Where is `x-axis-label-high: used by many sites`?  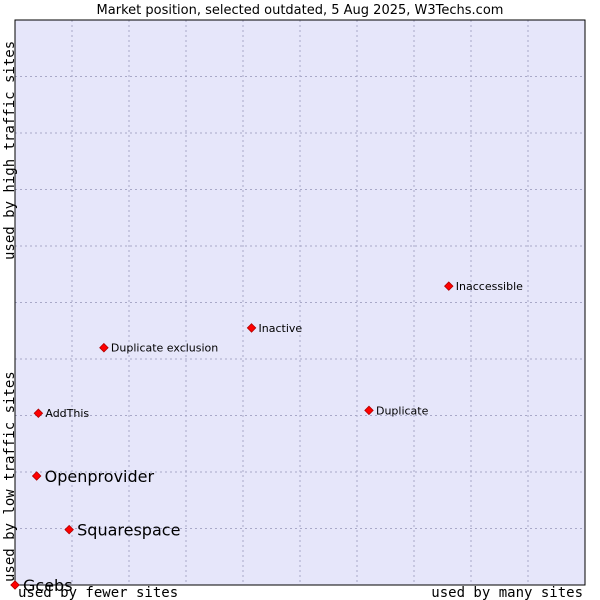 x-axis-label-high: used by many sites is located at coordinates (507, 592).